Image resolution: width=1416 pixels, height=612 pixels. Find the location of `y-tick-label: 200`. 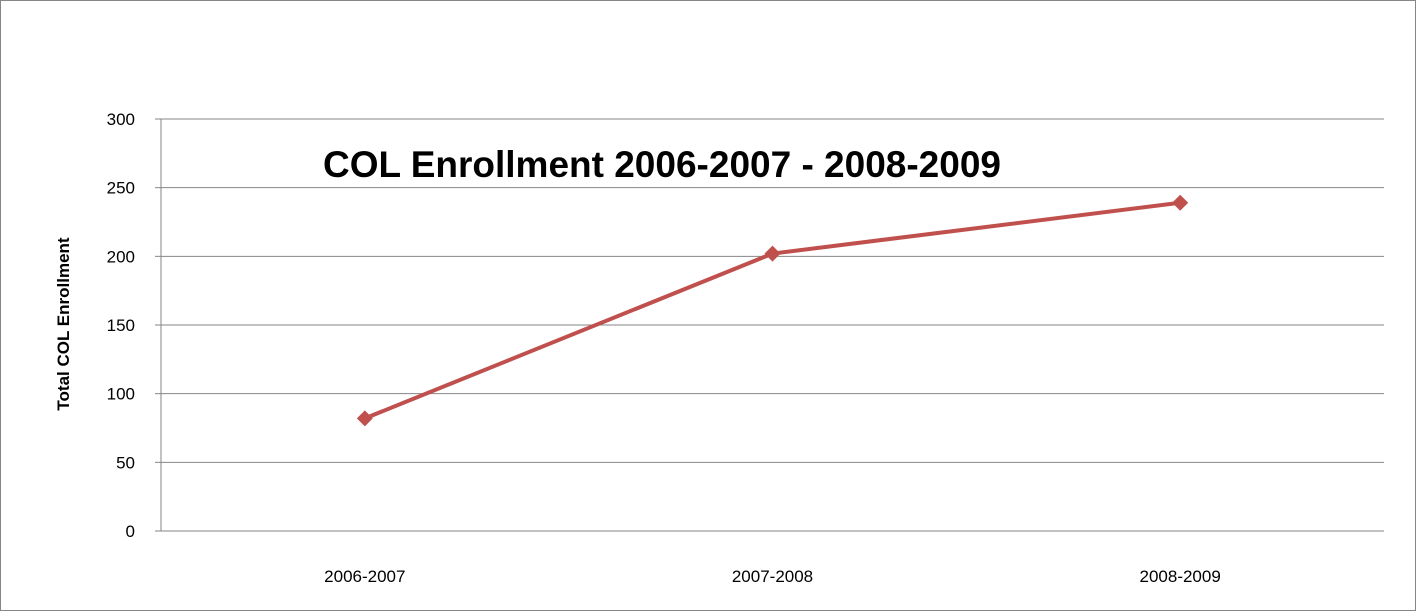

y-tick-label: 200 is located at coordinates (121, 256).